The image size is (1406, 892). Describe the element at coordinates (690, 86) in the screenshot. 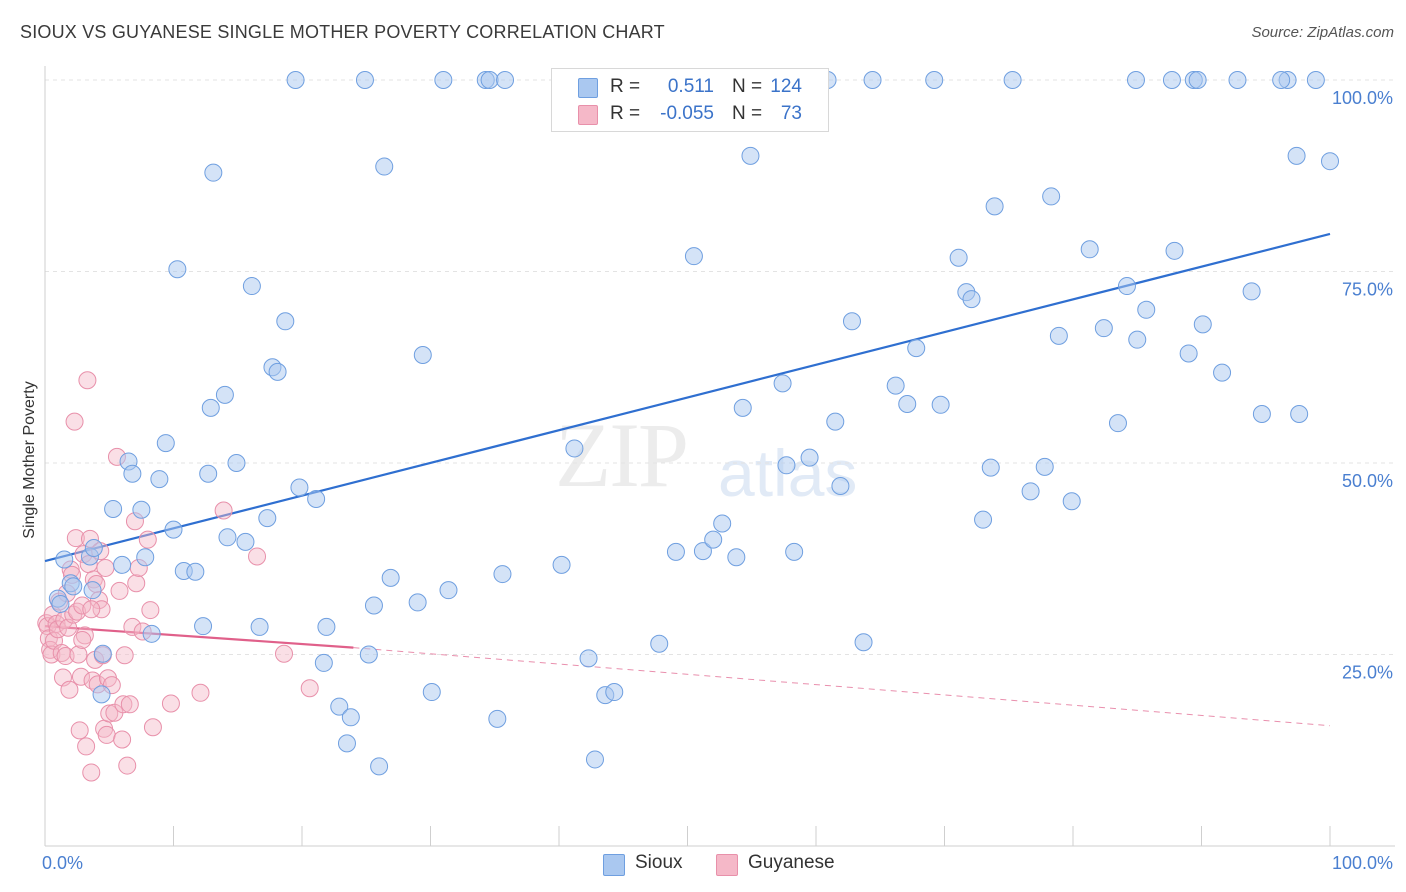

I see `r-value: 0.511` at that location.